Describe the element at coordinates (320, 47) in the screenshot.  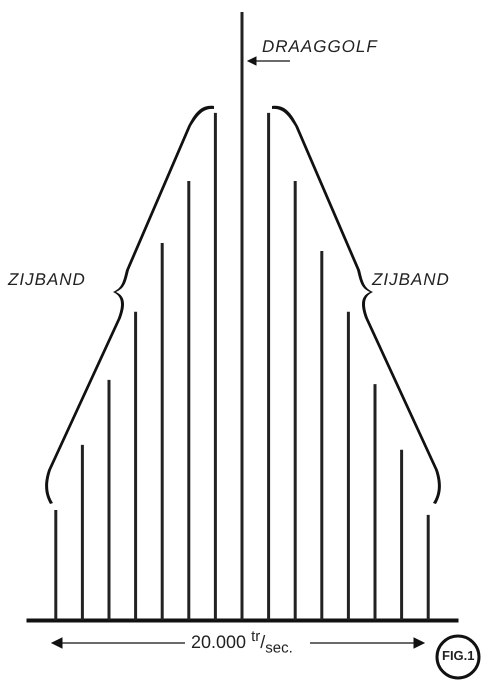
I see `annotation: DRAAGGOLF` at that location.